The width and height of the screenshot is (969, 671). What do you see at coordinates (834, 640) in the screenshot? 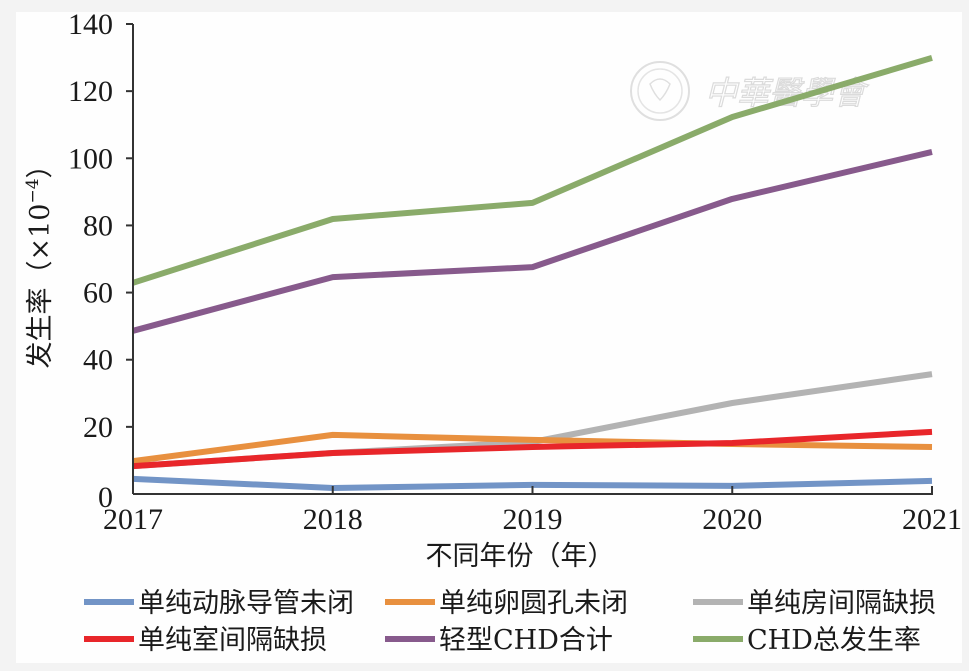
I see `legend-label: CHD总发生率` at bounding box center [834, 640].